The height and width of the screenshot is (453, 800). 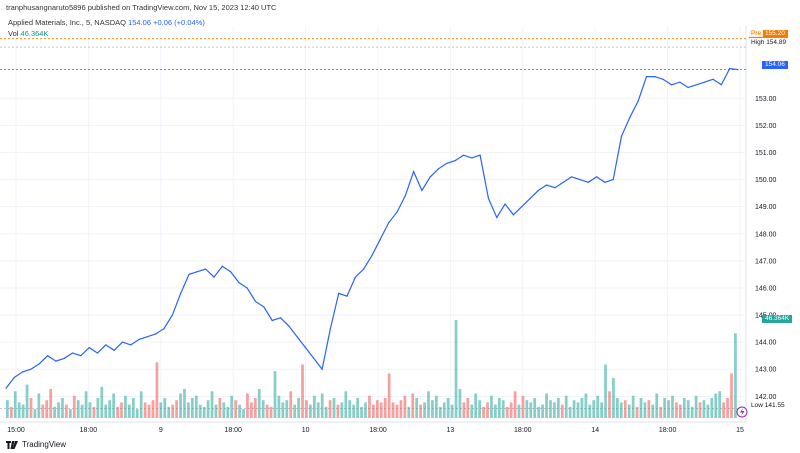 What do you see at coordinates (67, 22) in the screenshot?
I see `symbol-name: Applied Materials, Inc., 5, NASDAQ` at bounding box center [67, 22].